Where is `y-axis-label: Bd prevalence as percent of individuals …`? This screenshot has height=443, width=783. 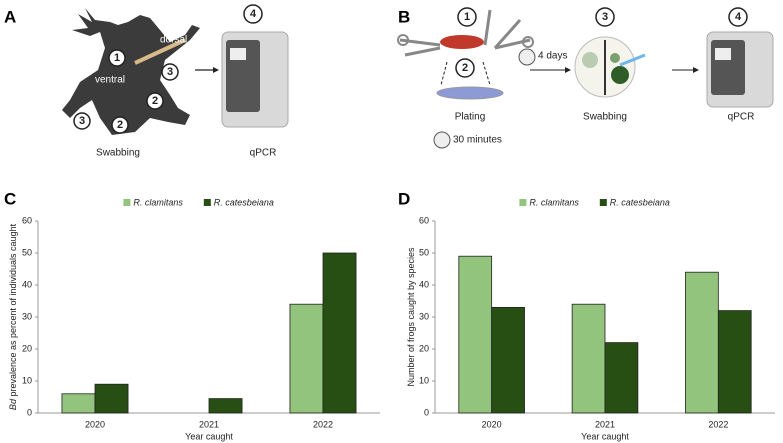
y-axis-label: Bd prevalence as percent of individuals … is located at coordinates (13, 316).